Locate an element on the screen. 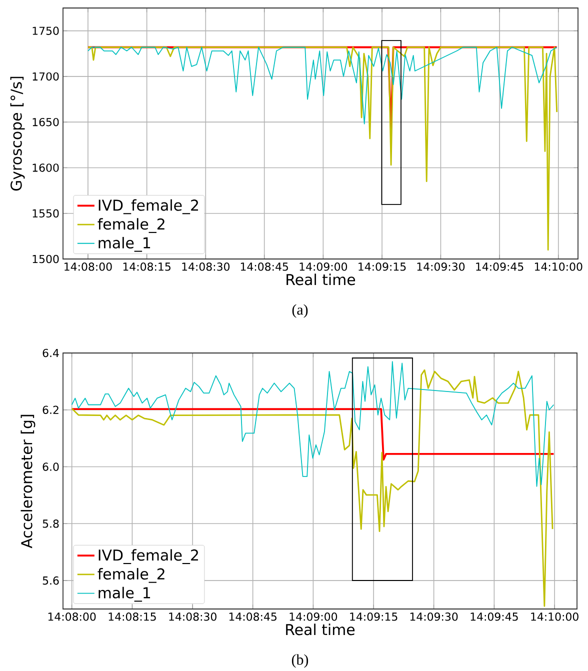 This screenshot has height=671, width=588. y-tick-label: 6.2 is located at coordinates (50, 410).